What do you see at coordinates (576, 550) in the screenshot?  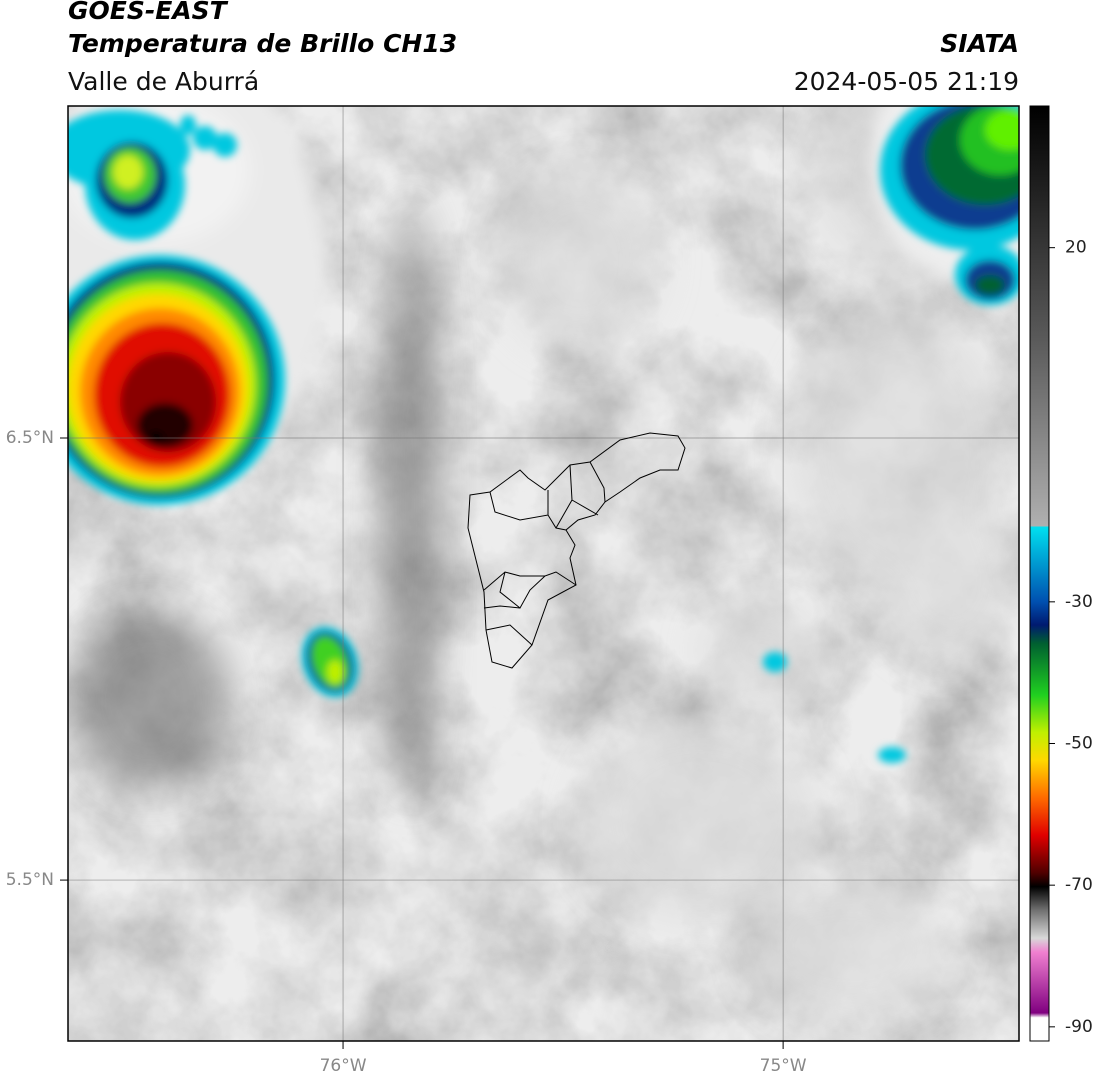 I see `municipal-boundaries` at bounding box center [576, 550].